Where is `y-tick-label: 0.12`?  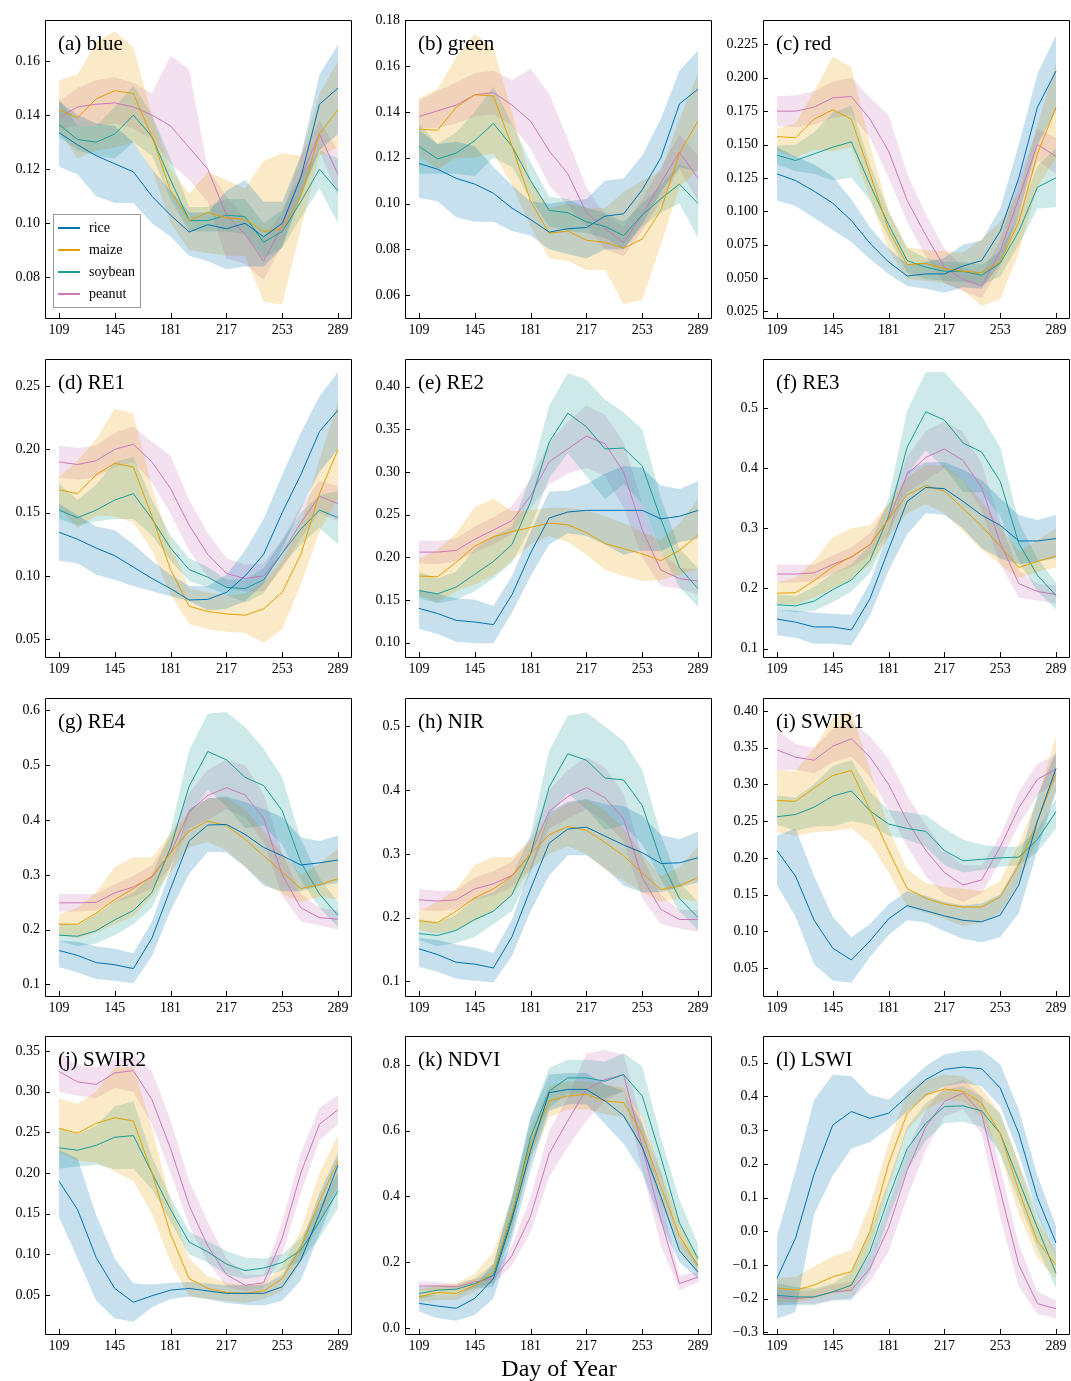 y-tick-label: 0.12 is located at coordinates (27, 168).